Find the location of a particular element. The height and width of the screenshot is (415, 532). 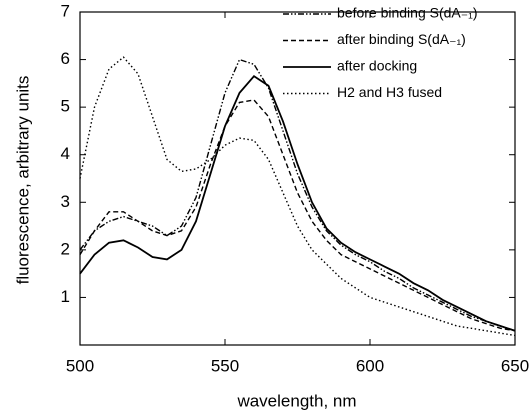

legend-label: after binding S(dA₋₁) is located at coordinates (401, 39).